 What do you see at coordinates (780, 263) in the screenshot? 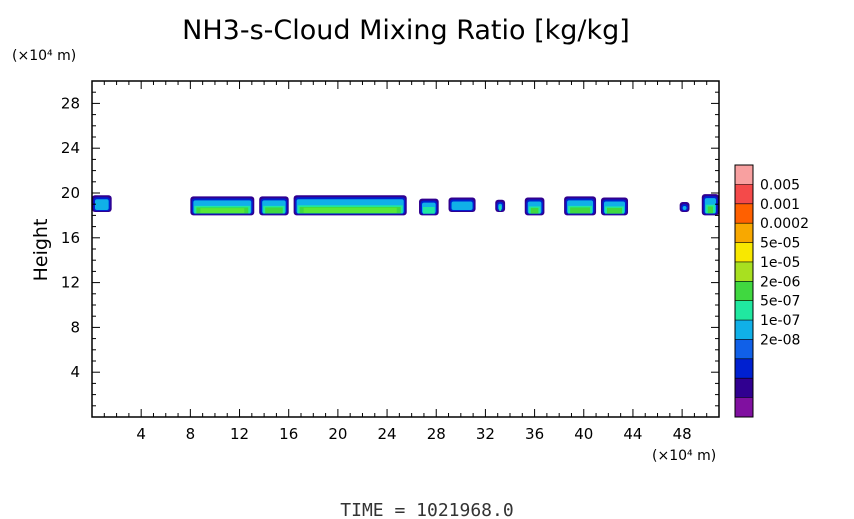
I see `colorbar-label: 1e-05` at bounding box center [780, 263].